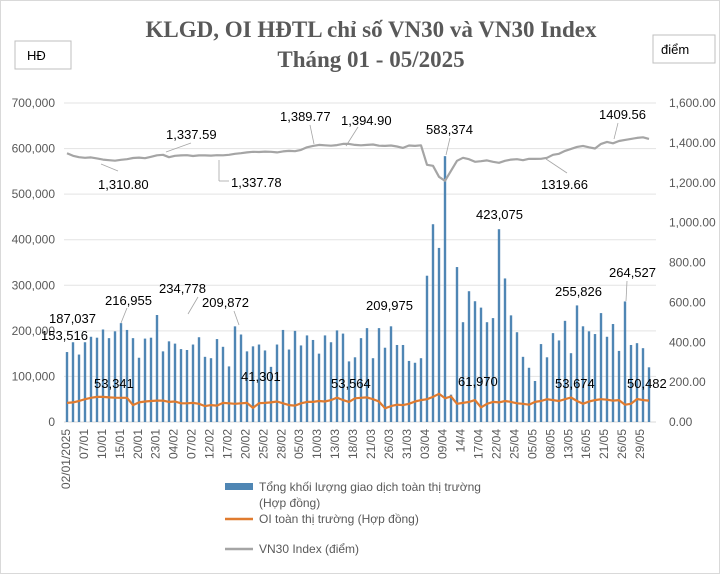  I want to click on y-right-tick-label: 0.00, so click(681, 422).